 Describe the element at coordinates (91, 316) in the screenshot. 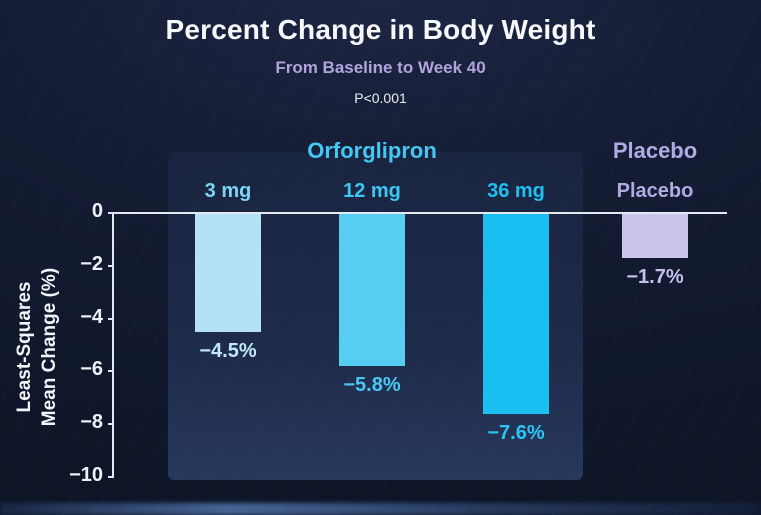

I see `y-tick-label: −4` at that location.